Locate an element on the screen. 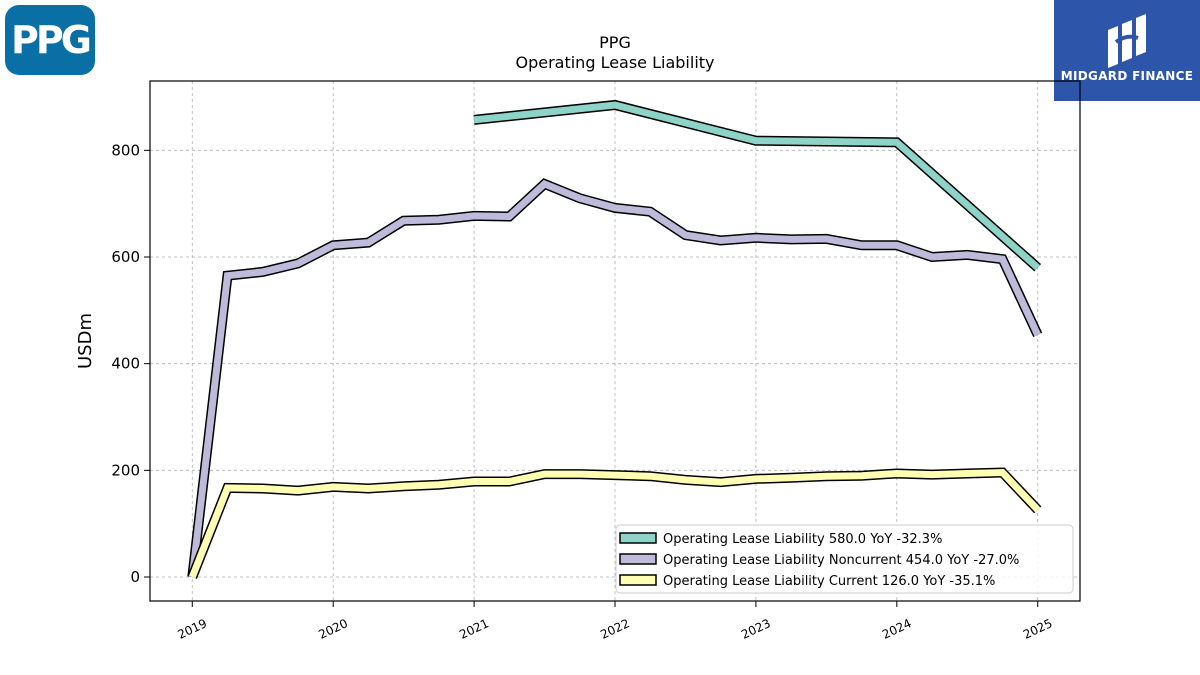 The height and width of the screenshot is (675, 1200). ppg-logo: PPG is located at coordinates (50, 40).